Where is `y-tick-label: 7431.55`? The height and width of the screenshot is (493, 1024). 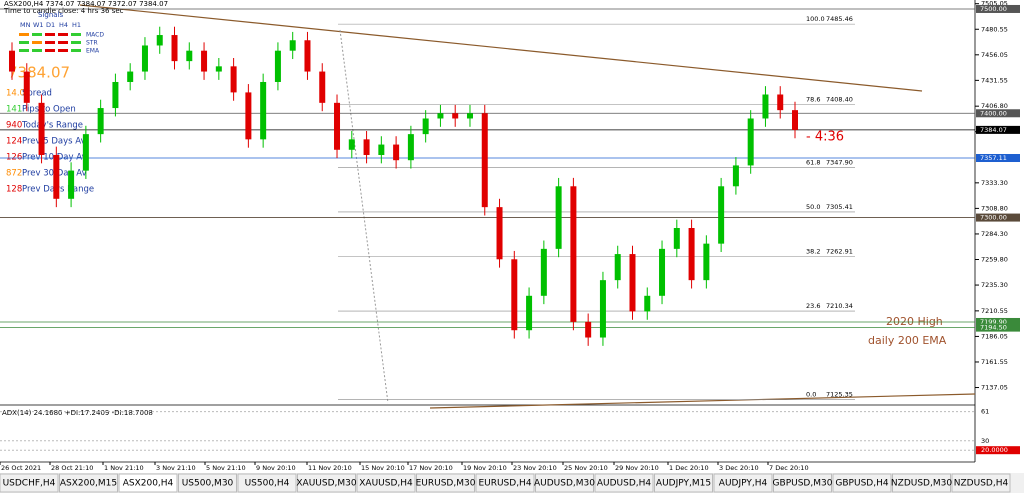
y-tick-label: 7431.55 is located at coordinates (994, 80).